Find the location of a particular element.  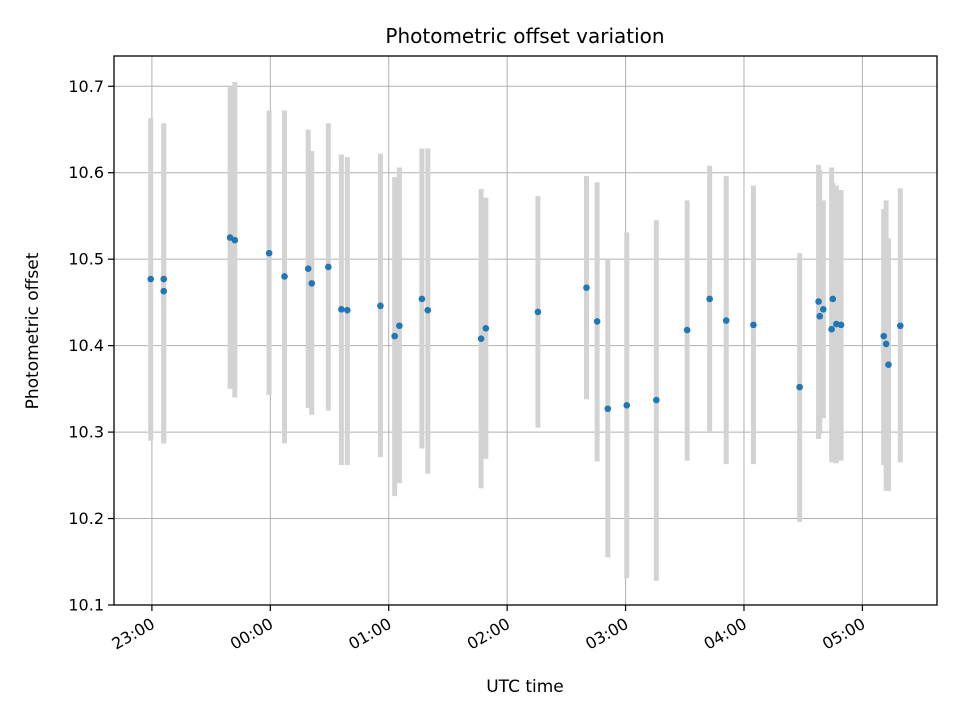

y-tick-label: 10.2 is located at coordinates (86, 518).